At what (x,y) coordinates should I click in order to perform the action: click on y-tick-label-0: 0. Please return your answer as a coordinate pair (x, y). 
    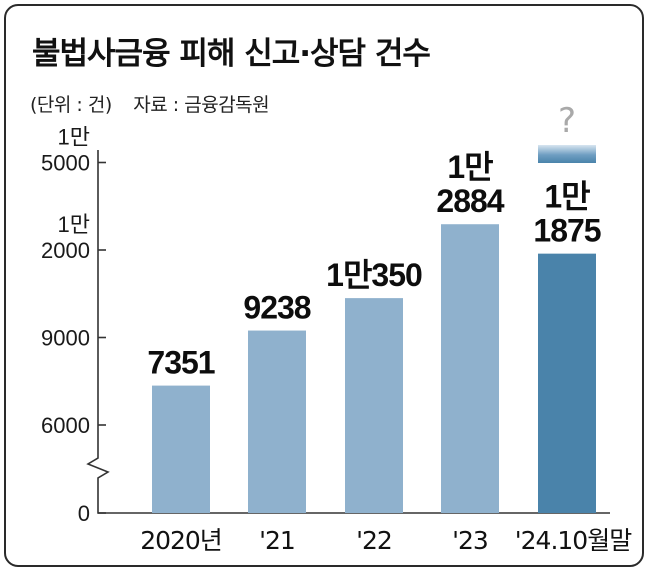
    Looking at the image, I should click on (84, 513).